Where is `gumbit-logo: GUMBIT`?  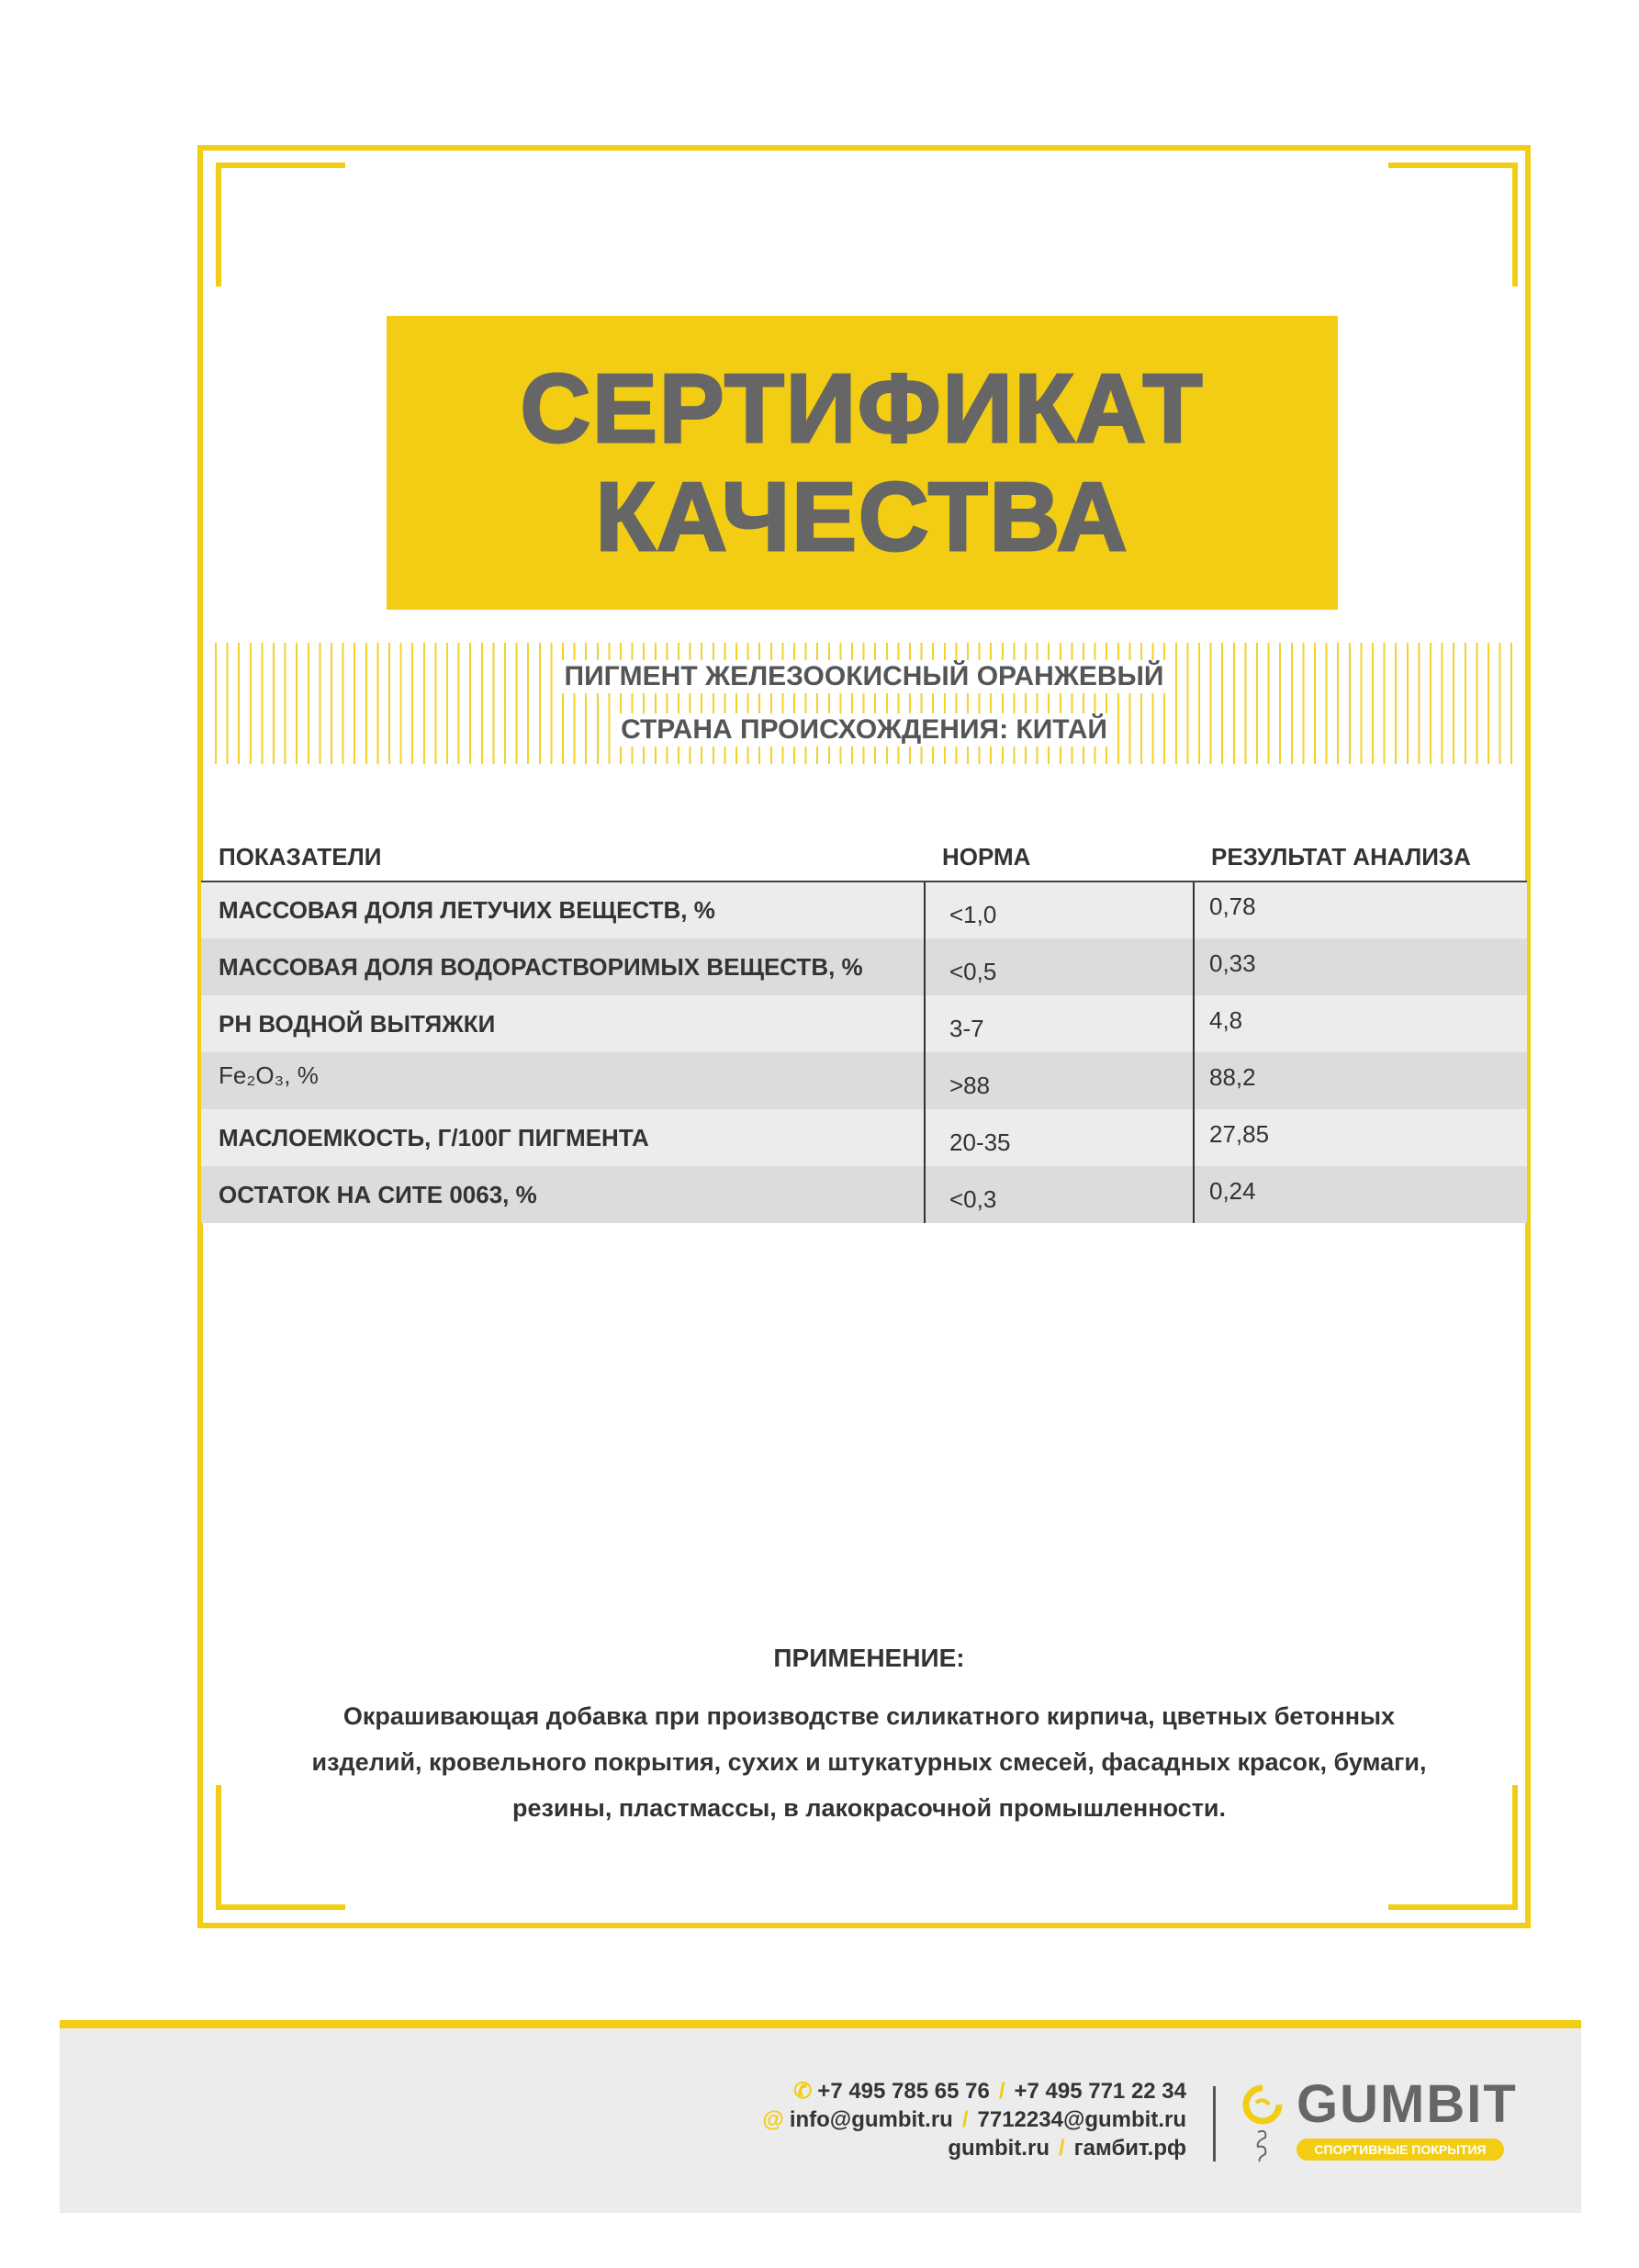 gumbit-logo: GUMBIT is located at coordinates (1407, 2104).